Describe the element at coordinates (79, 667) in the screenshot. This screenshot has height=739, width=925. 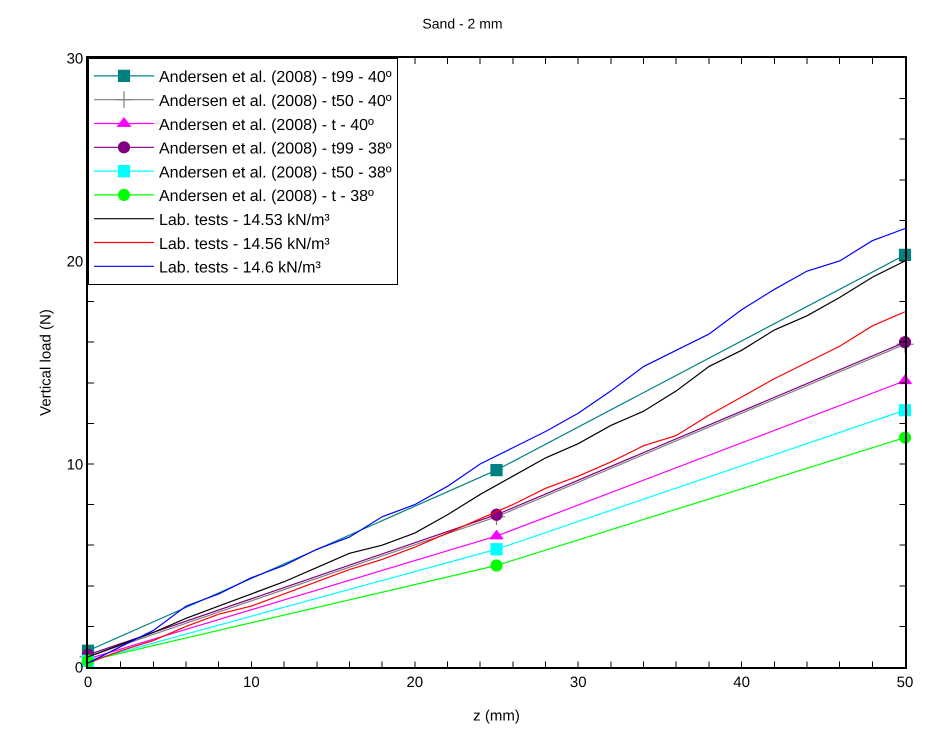
I see `y-tick-label: 0` at that location.